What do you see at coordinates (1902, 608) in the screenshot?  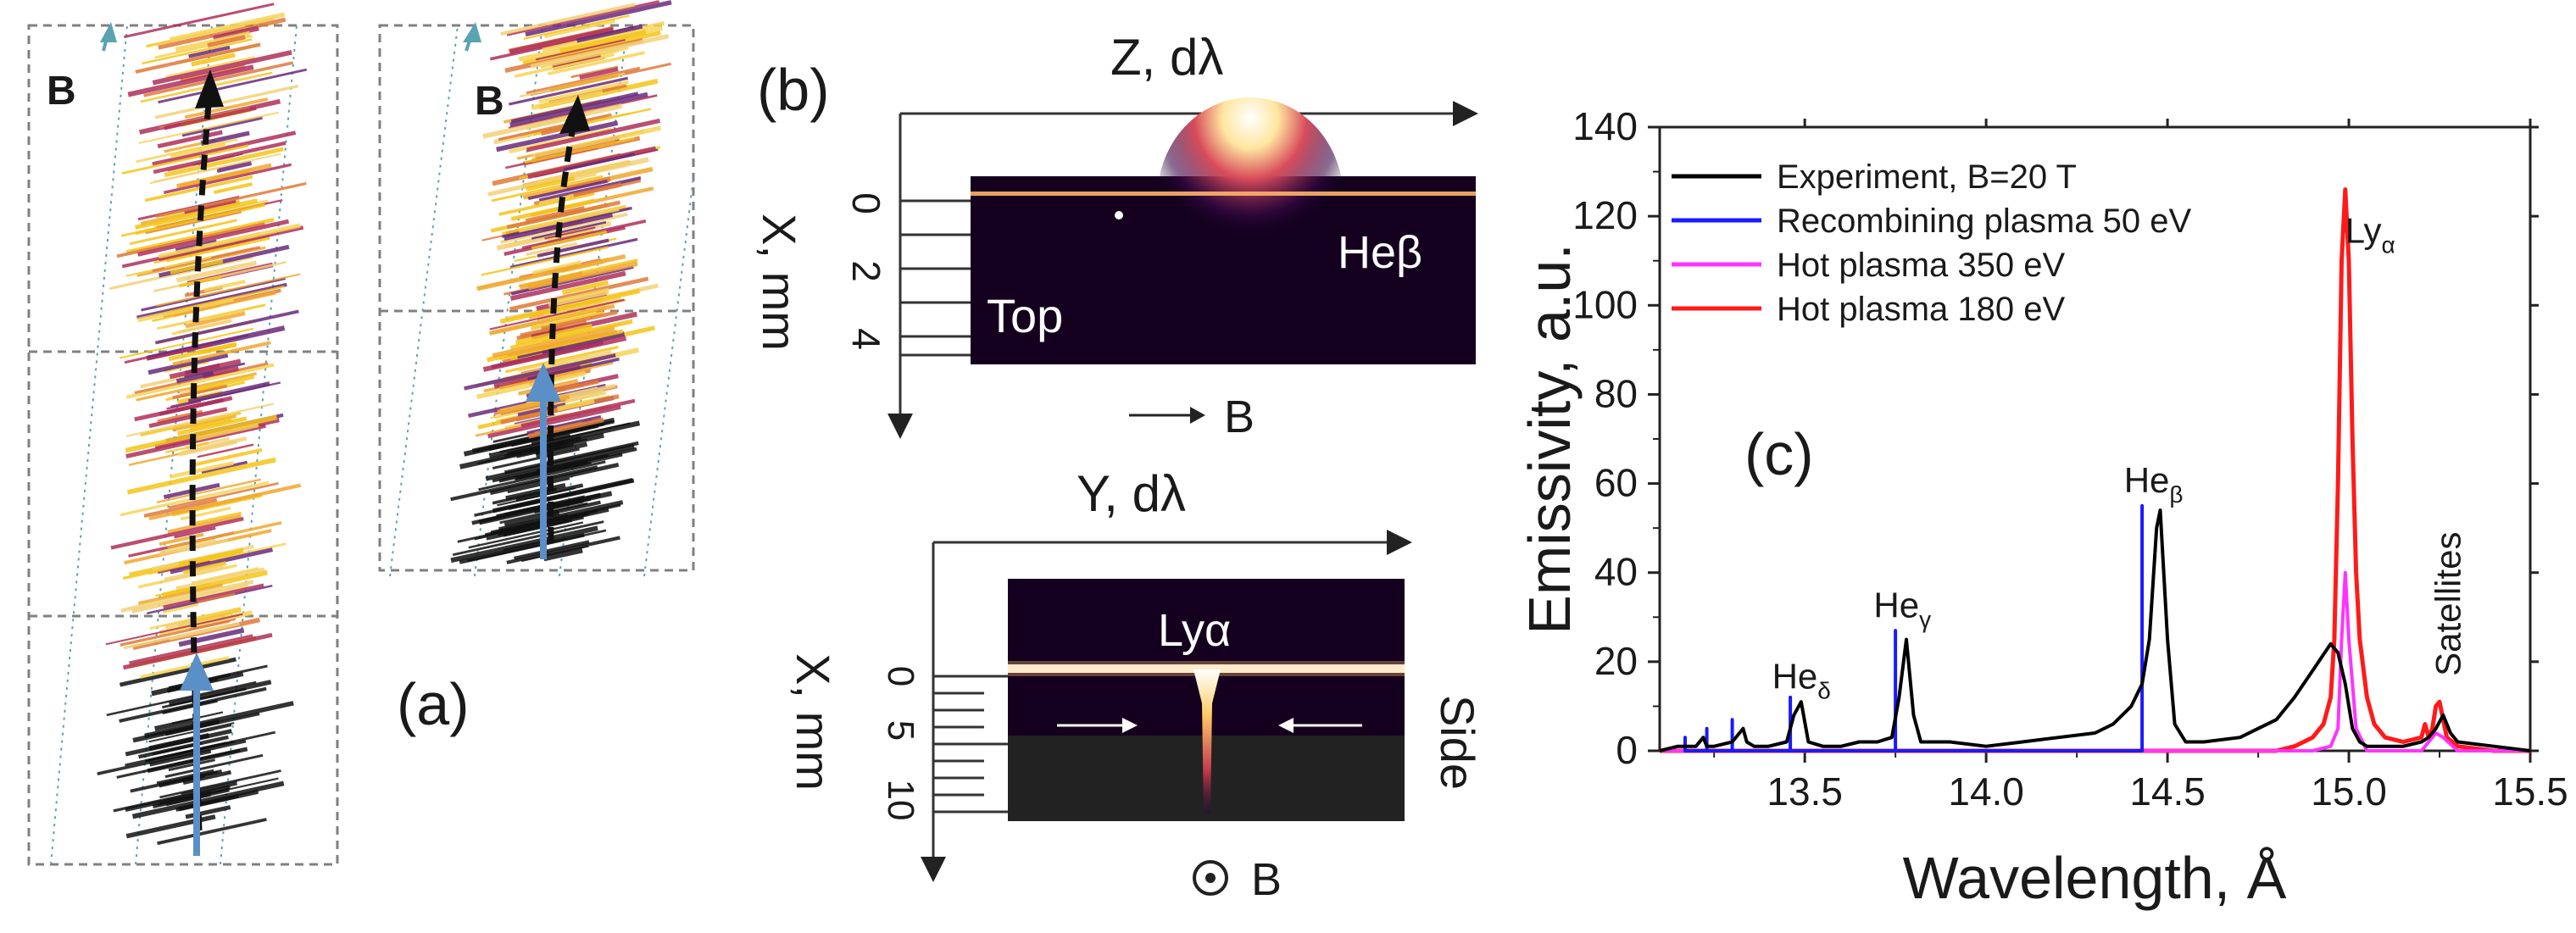 I see `annotation-he-γ: Heγ` at bounding box center [1902, 608].